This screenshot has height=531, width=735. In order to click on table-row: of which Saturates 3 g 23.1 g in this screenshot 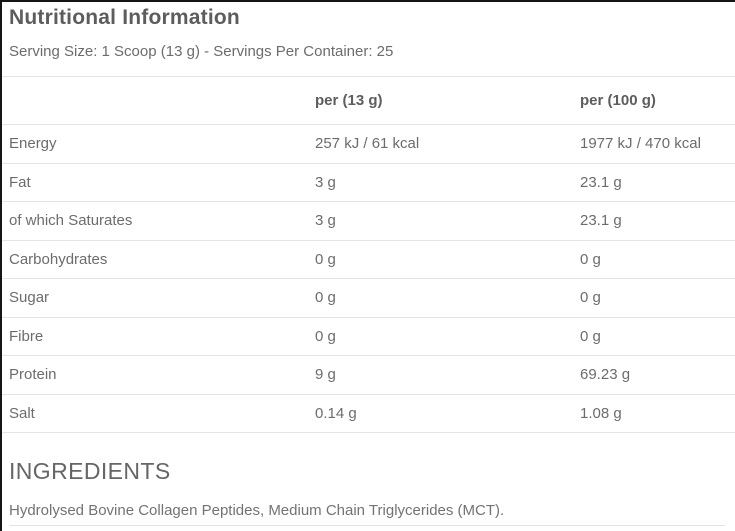, I will do `click(368, 221)`.